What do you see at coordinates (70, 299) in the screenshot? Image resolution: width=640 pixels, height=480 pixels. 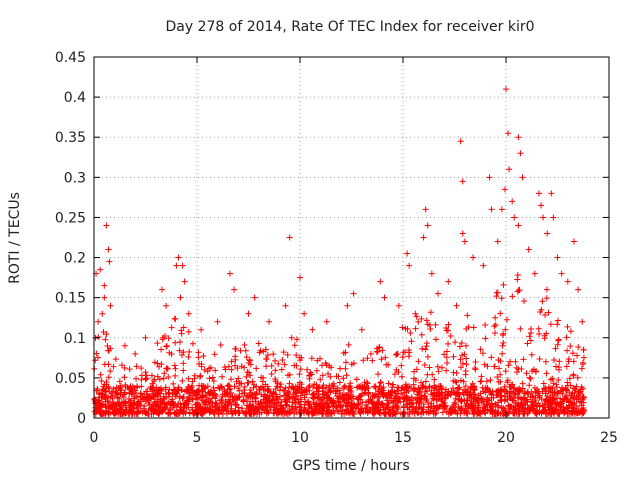 I see `y-tick-label: 0.15` at bounding box center [70, 299].